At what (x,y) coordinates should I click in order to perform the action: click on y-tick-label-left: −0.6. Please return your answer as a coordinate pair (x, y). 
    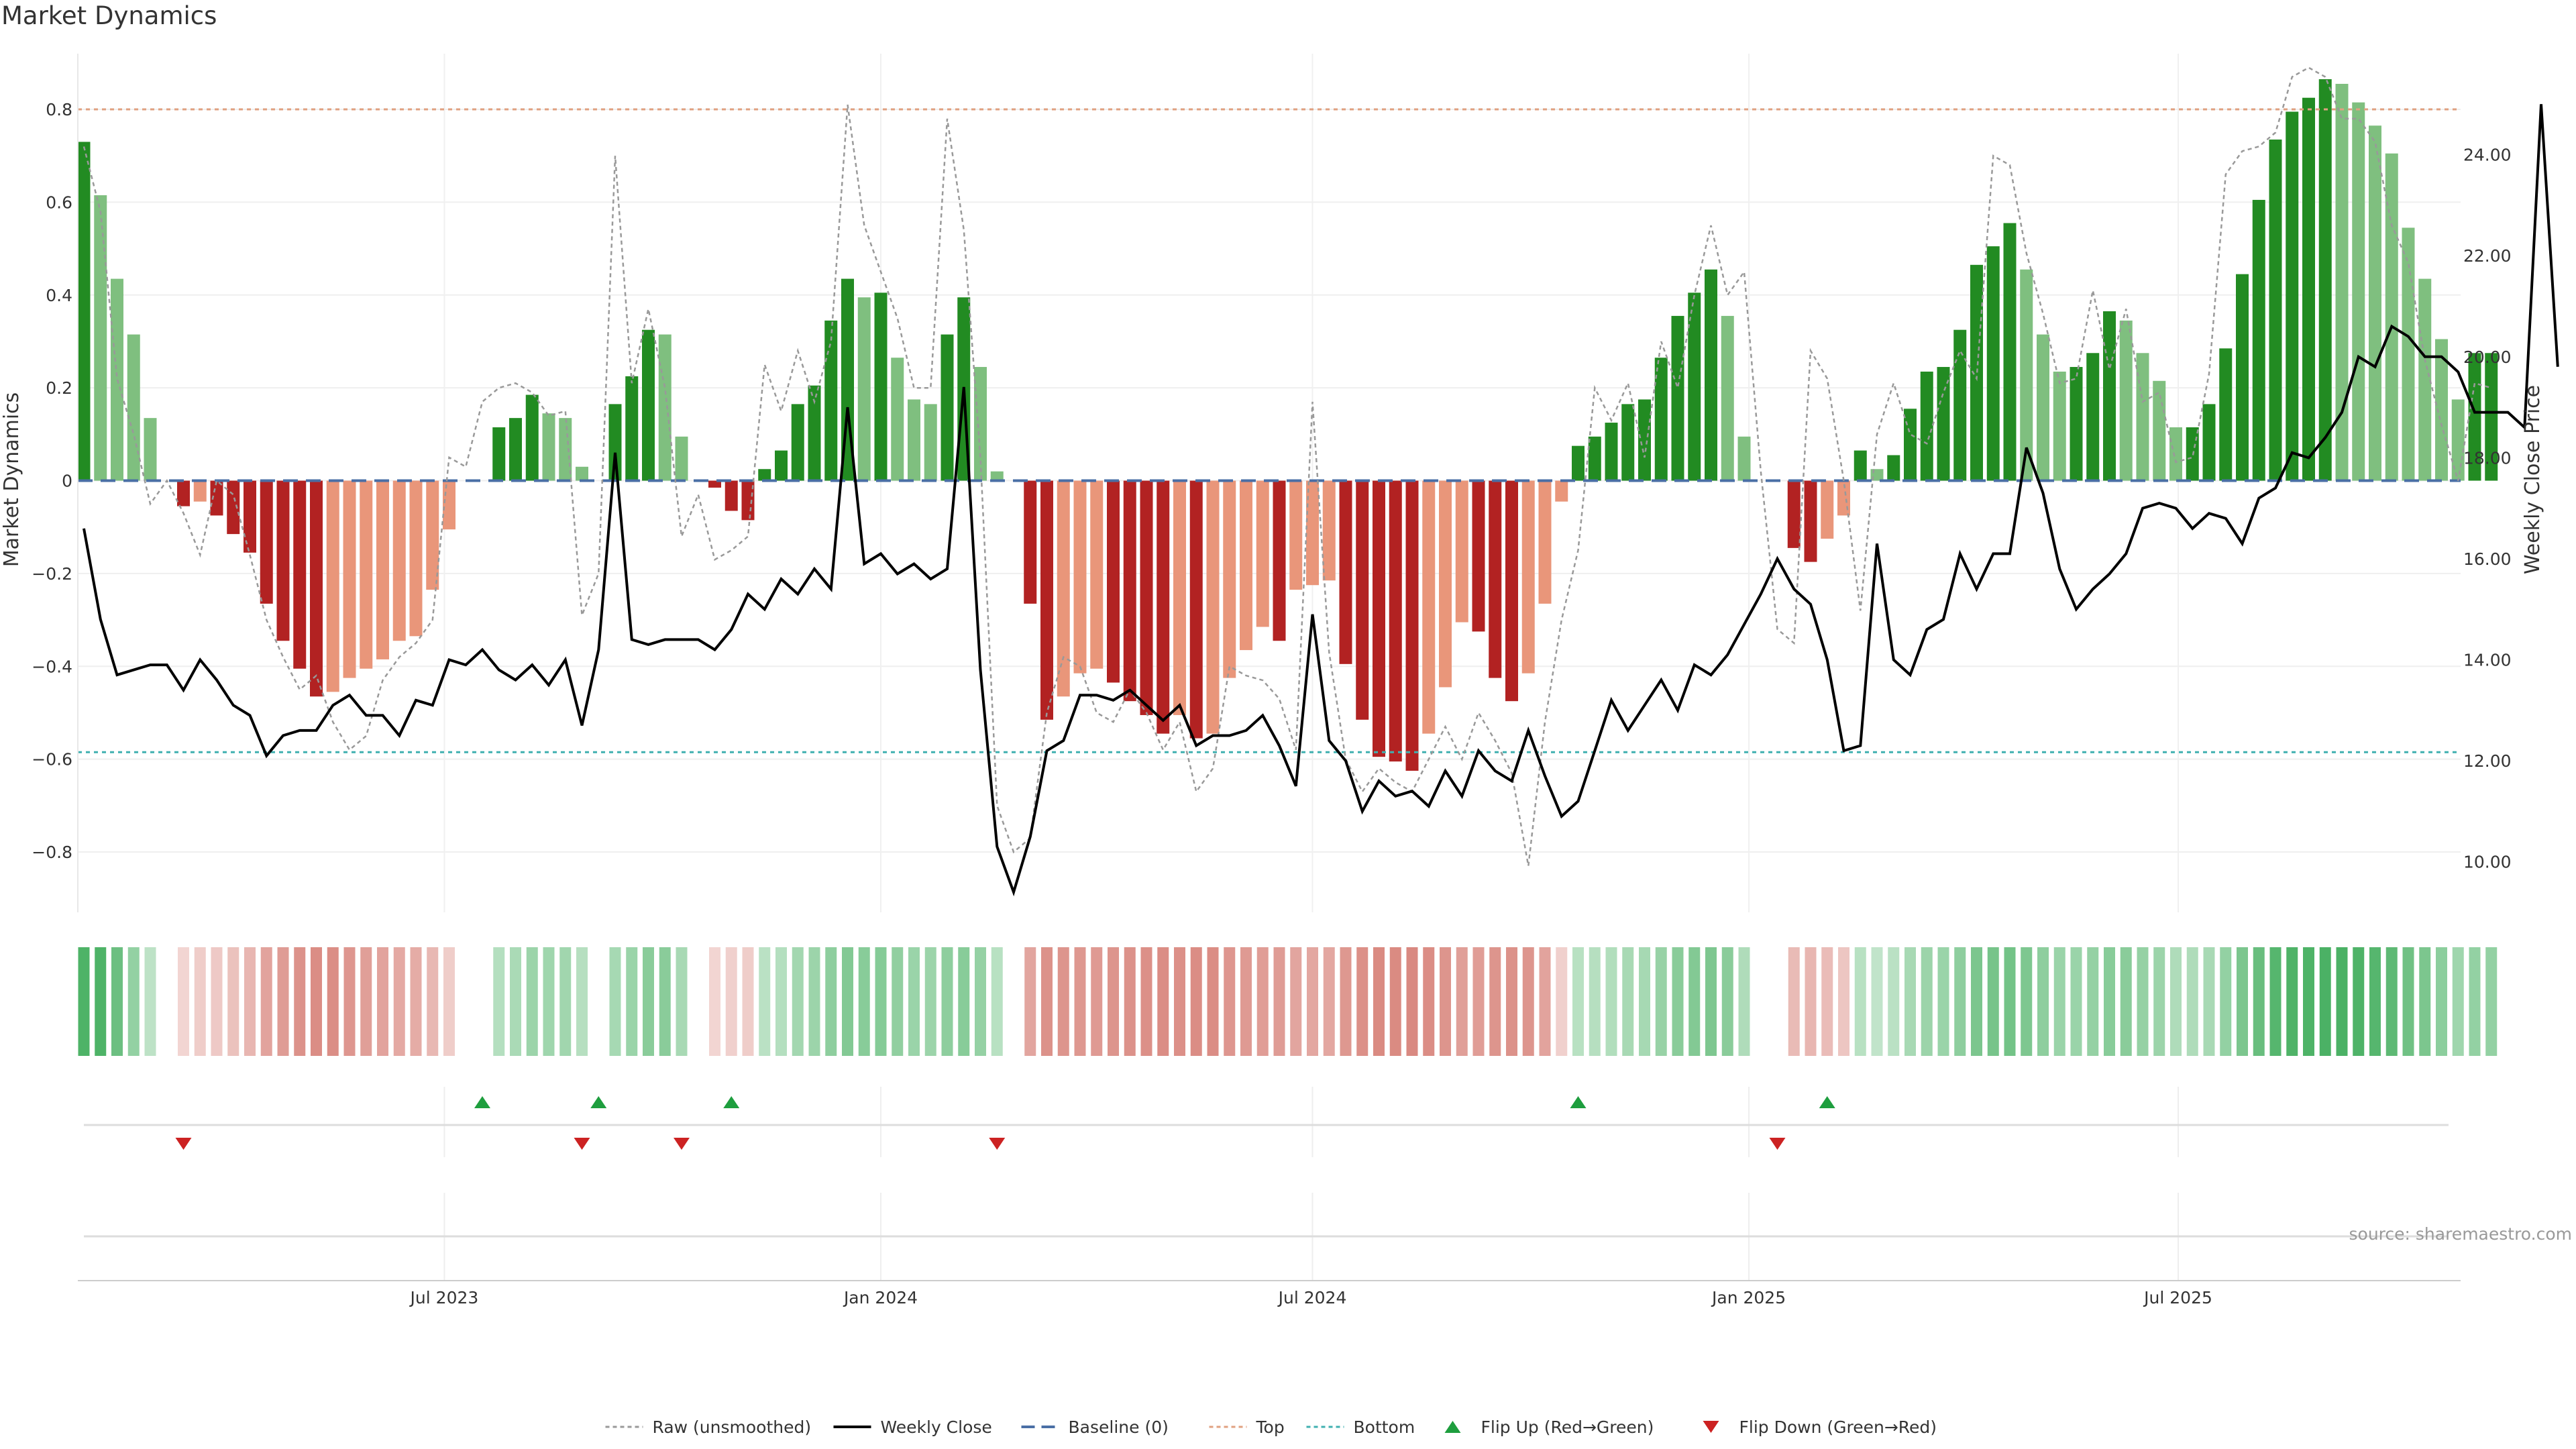
    Looking at the image, I should click on (52, 759).